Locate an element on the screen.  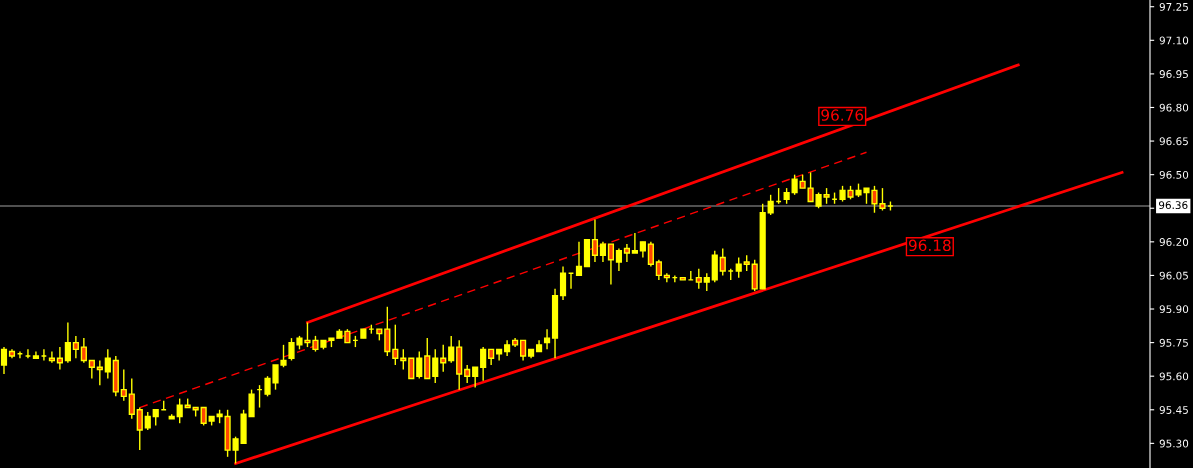
y-tick-label: 96.50 is located at coordinates (1174, 174).